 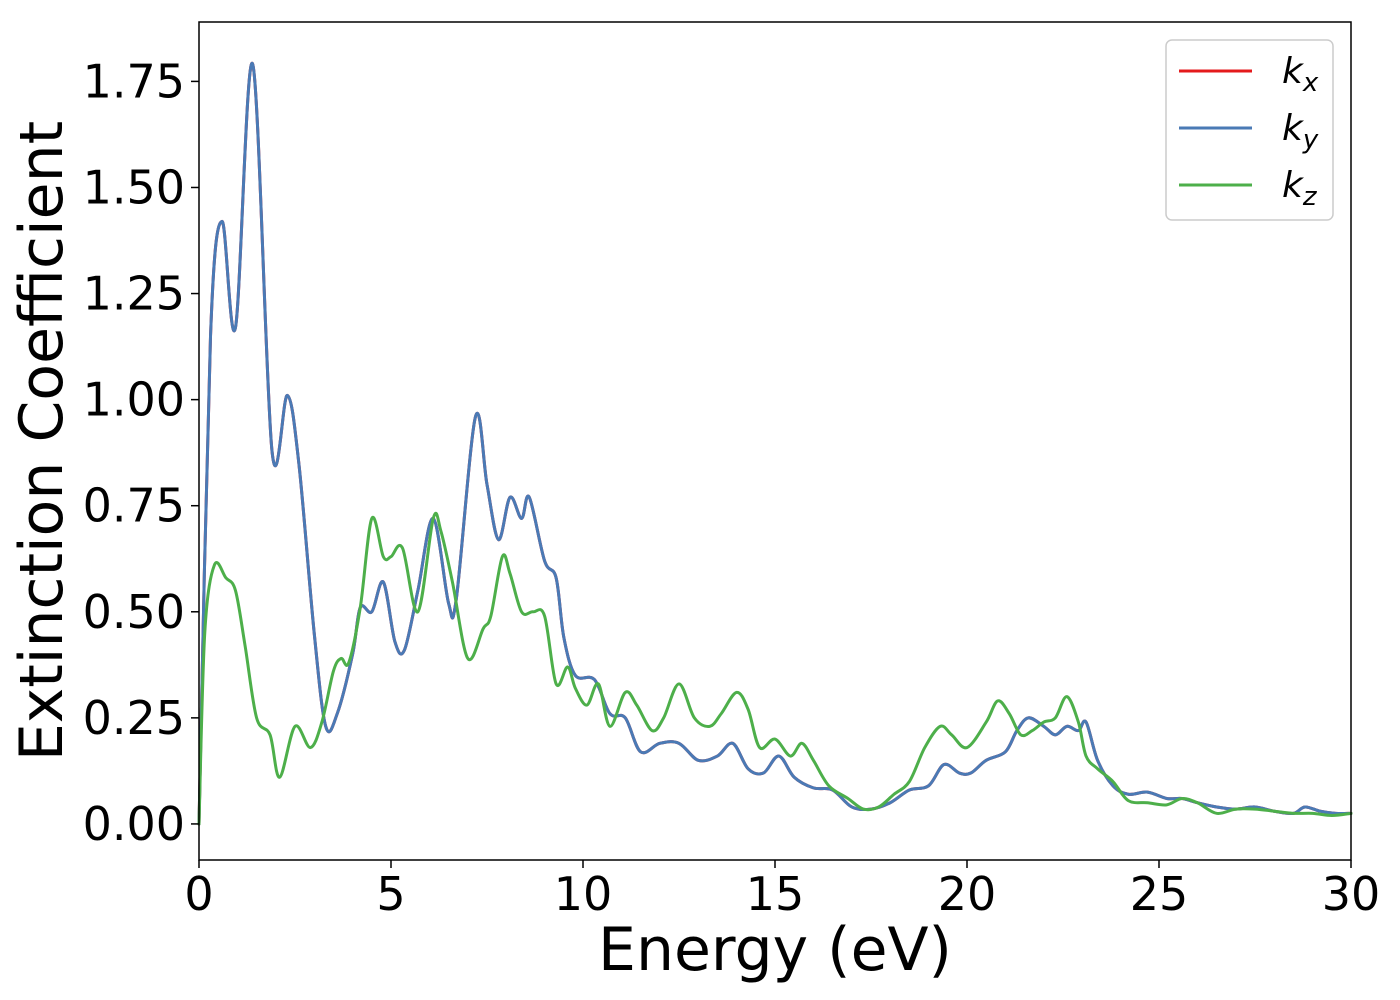 I want to click on x-tick-label: 25, so click(x=1159, y=894).